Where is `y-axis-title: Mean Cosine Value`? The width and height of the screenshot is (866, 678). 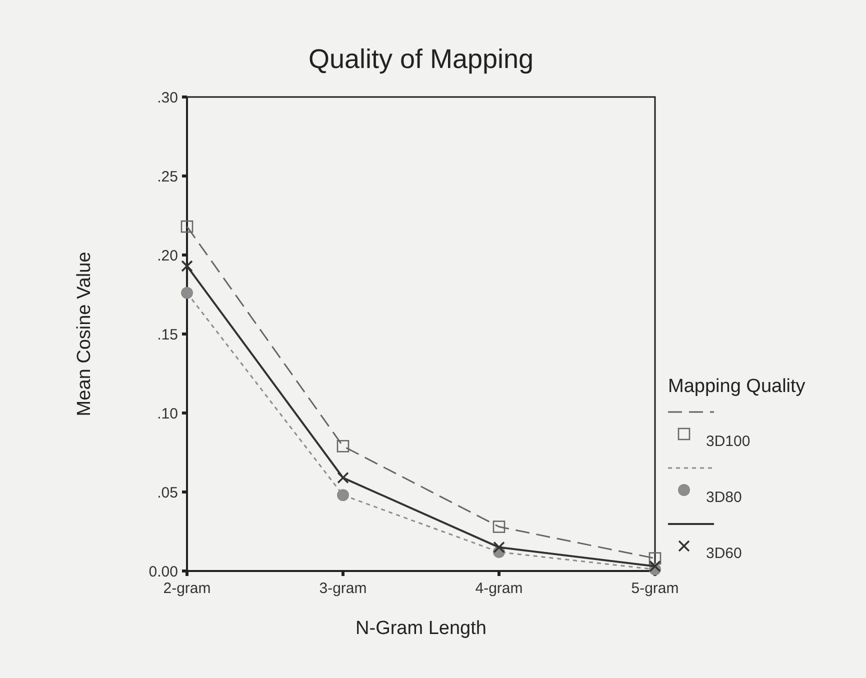 y-axis-title: Mean Cosine Value is located at coordinates (84, 334).